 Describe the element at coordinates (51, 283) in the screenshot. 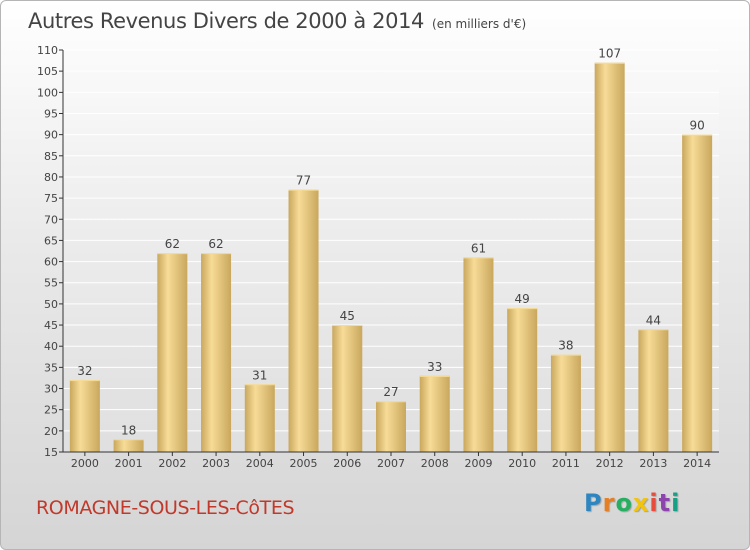

I see `y-tick-label: 55` at that location.